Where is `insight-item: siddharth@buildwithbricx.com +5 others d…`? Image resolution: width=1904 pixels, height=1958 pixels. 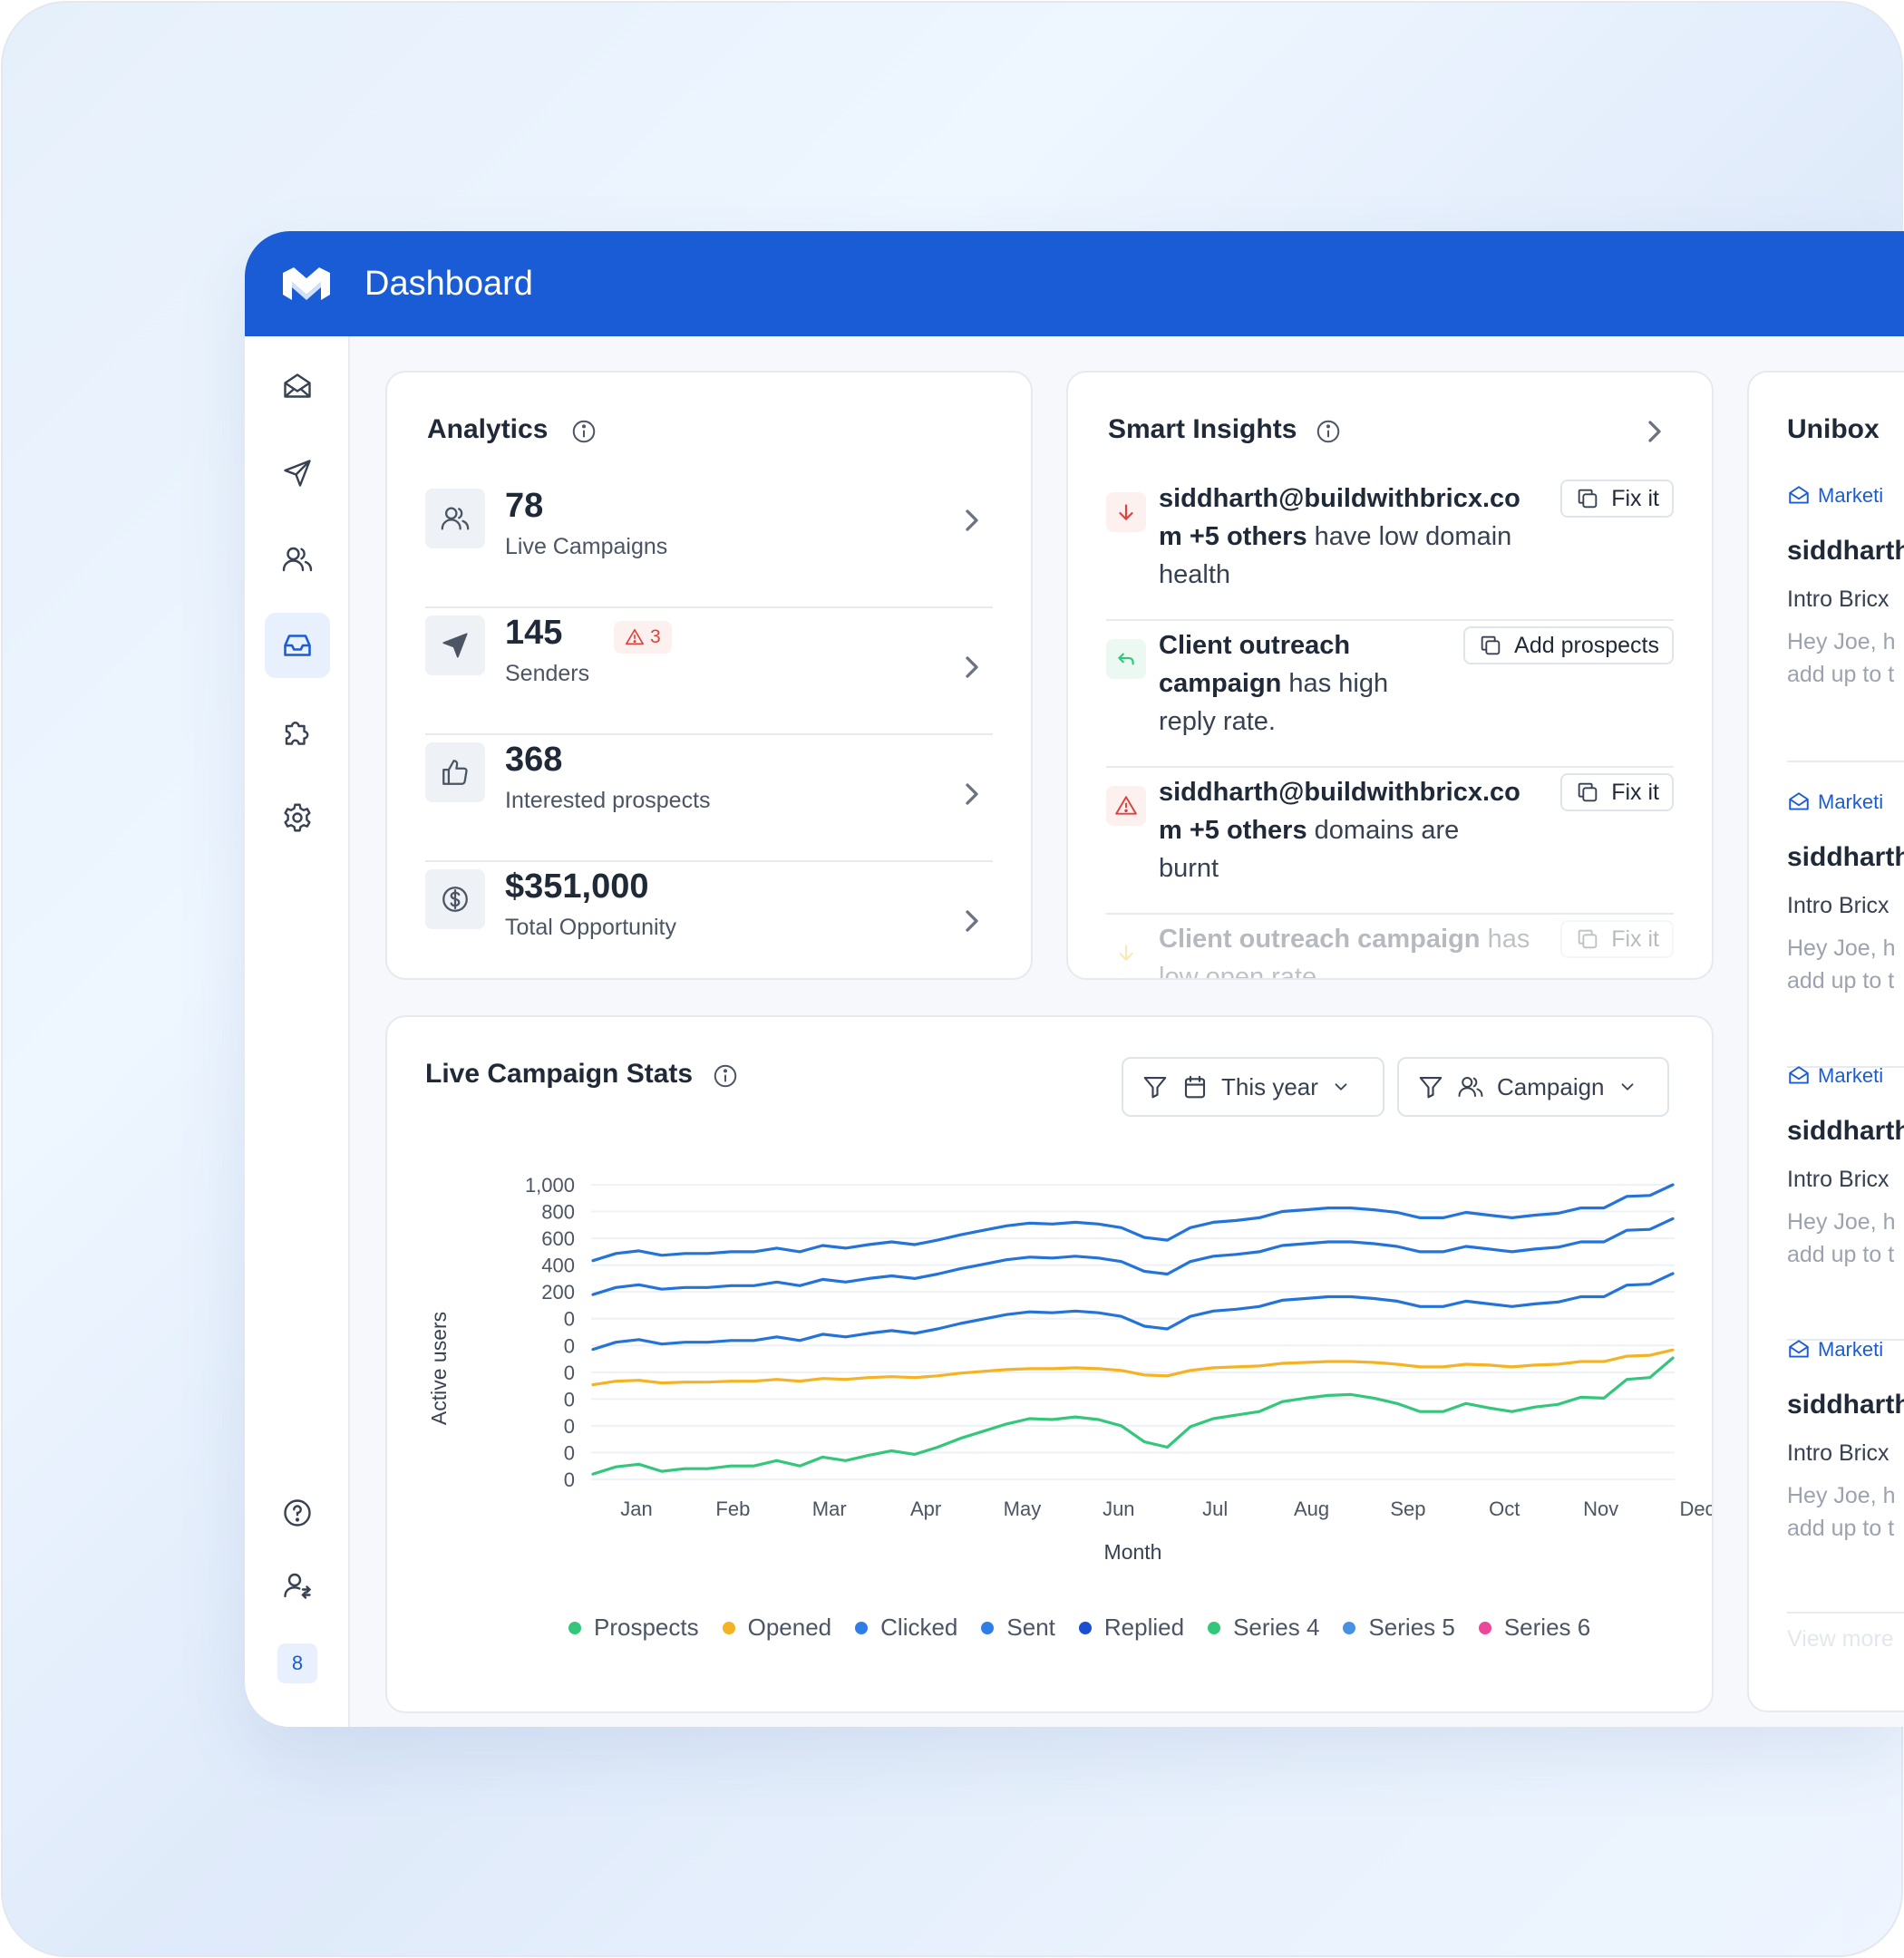 insight-item: siddharth@buildwithbricx.com +5 others d… is located at coordinates (1390, 845).